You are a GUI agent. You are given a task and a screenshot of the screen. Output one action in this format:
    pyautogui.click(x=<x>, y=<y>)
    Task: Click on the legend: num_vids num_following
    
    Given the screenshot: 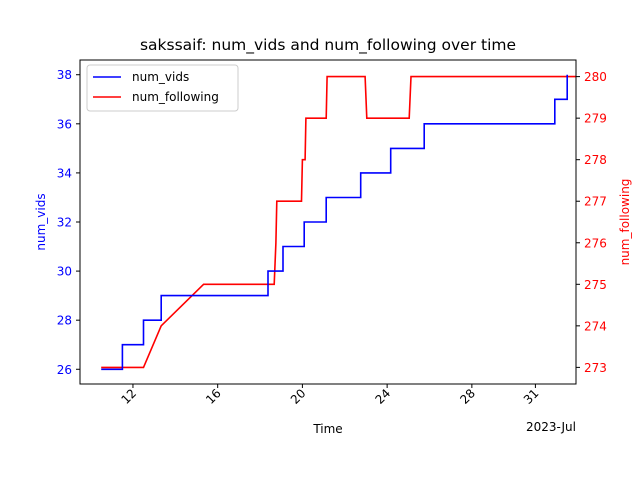 What is the action you would take?
    pyautogui.click(x=162, y=88)
    